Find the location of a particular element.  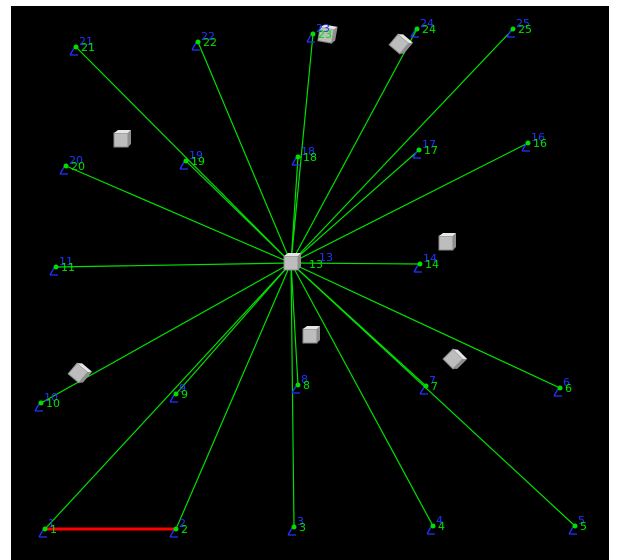

marker-label: 18 is located at coordinates (308, 151).